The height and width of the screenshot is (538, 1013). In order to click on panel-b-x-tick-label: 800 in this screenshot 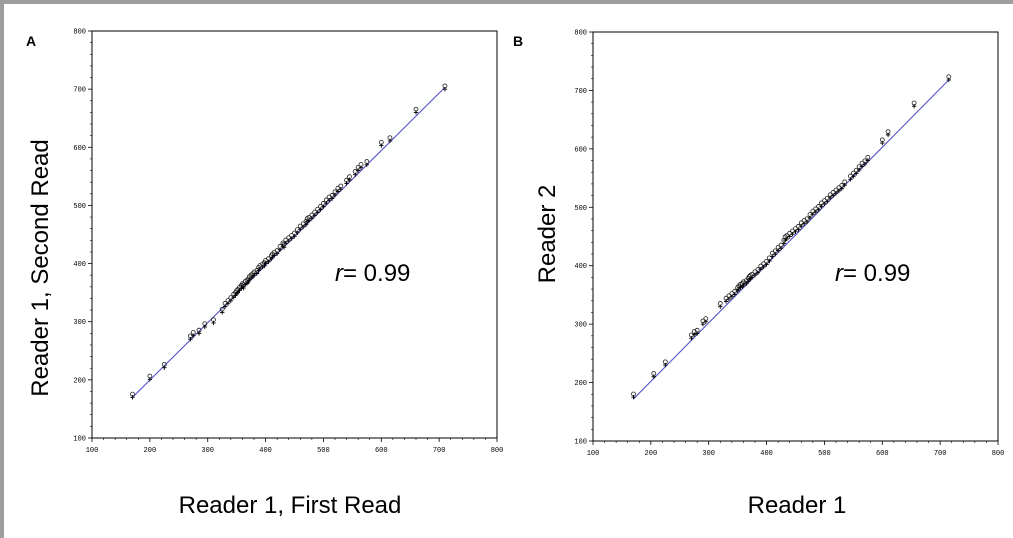, I will do `click(998, 454)`.